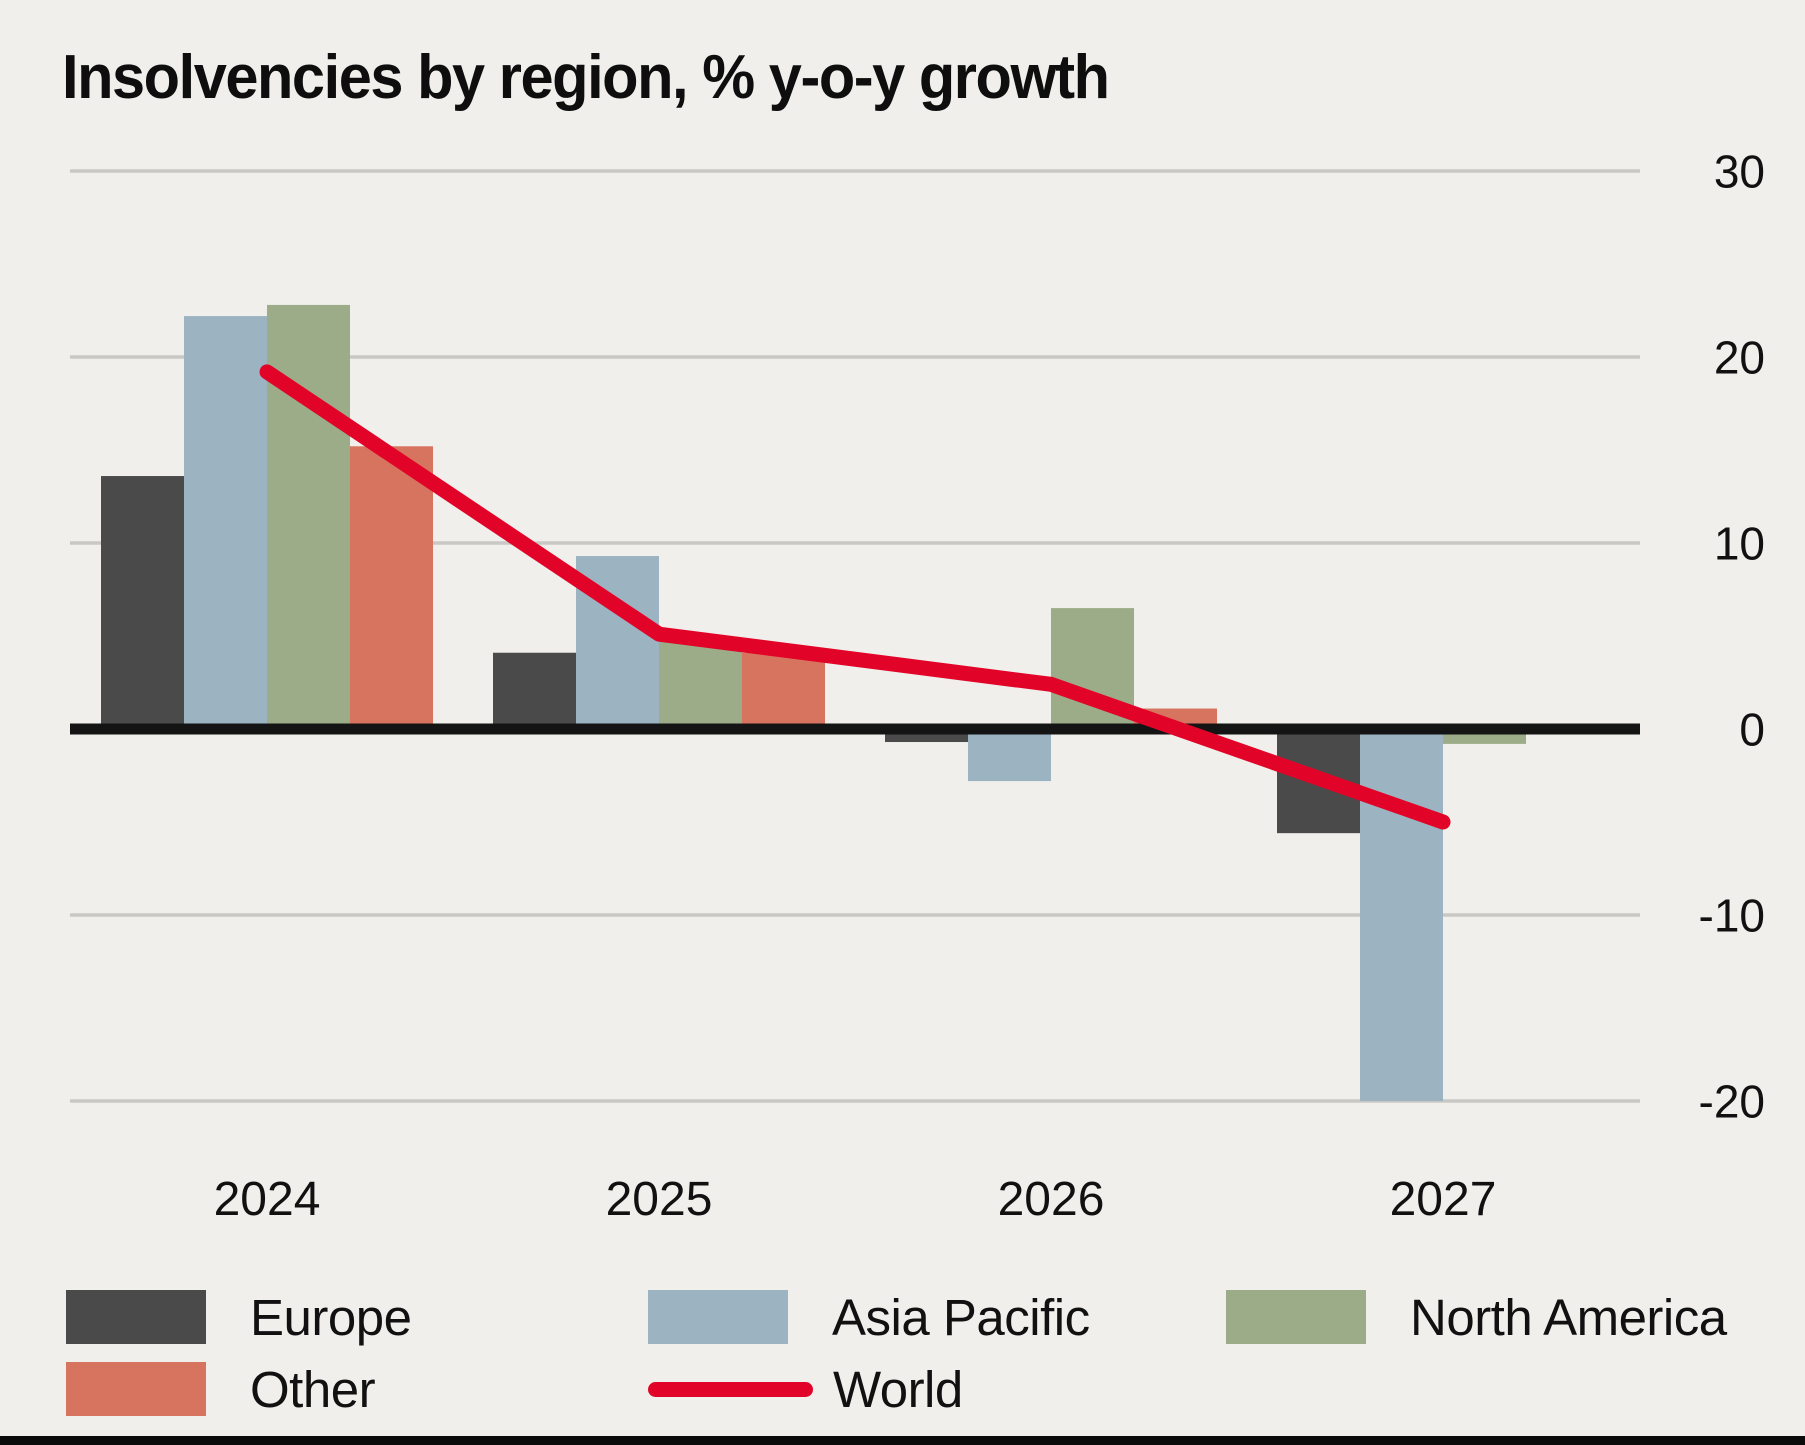 Image resolution: width=1805 pixels, height=1445 pixels. I want to click on x-tick-label-2024: 2024, so click(267, 1199).